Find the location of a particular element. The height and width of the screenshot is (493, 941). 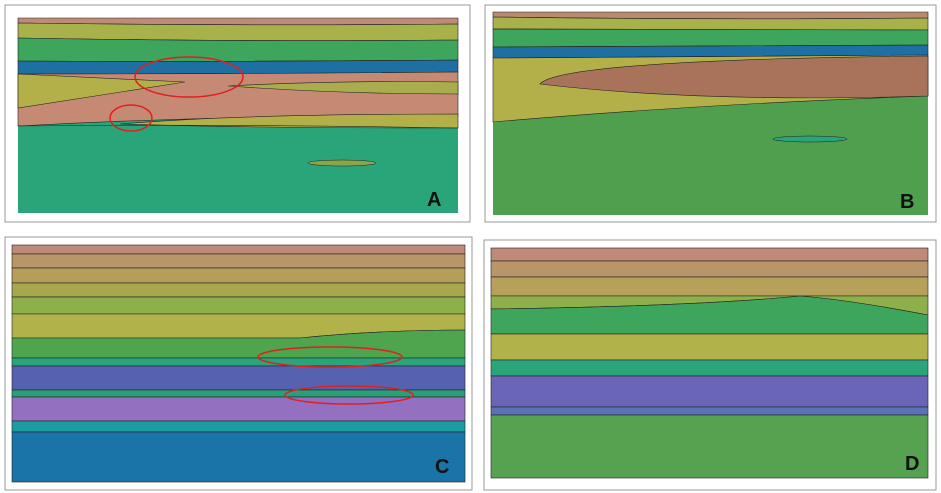

panel-label: B is located at coordinates (907, 202).